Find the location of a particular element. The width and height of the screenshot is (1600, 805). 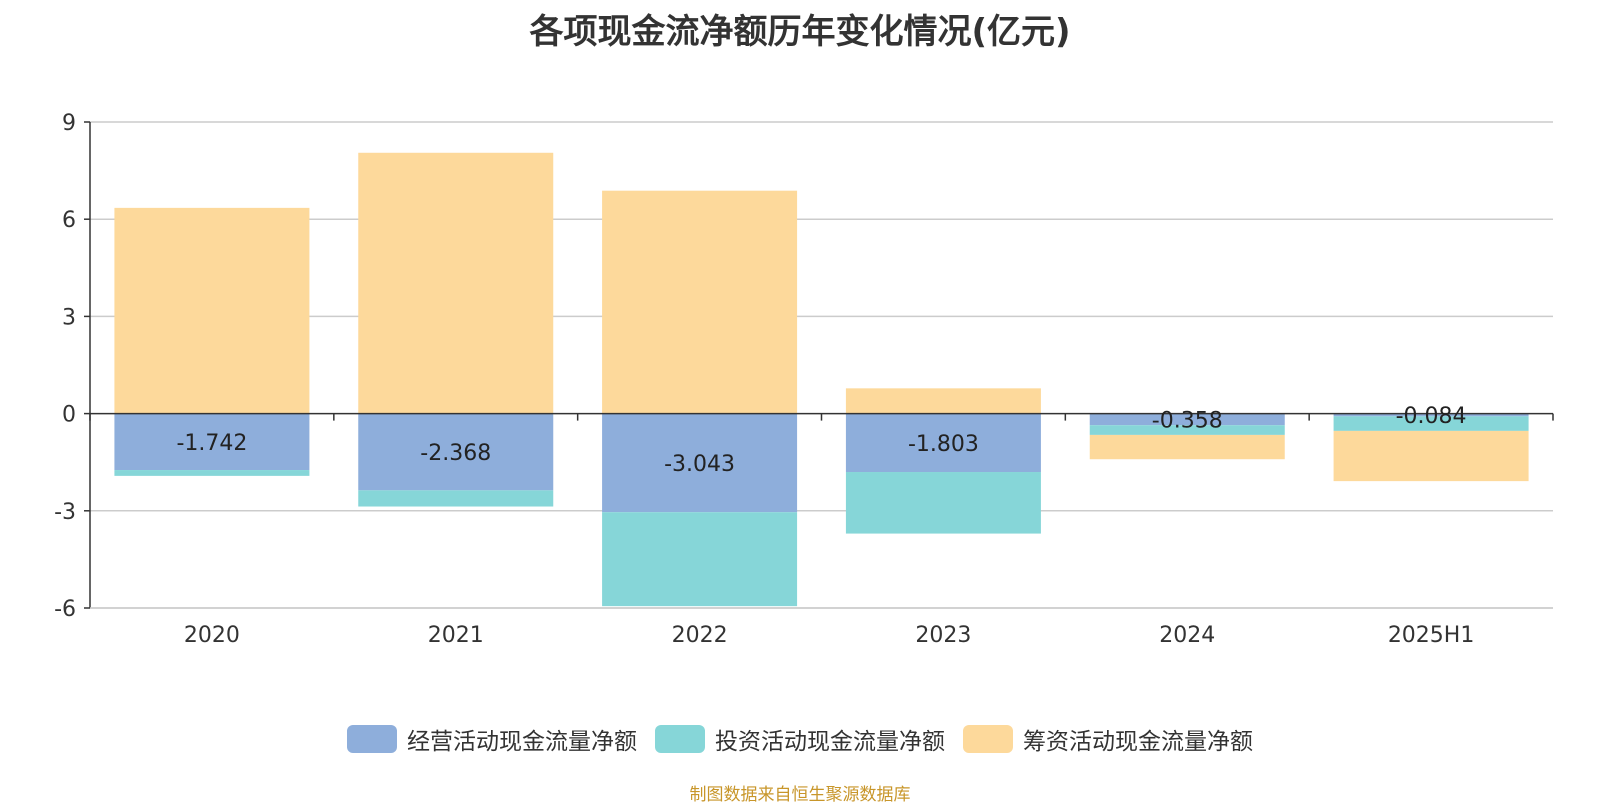

x-tick-label: 2023 is located at coordinates (943, 635).